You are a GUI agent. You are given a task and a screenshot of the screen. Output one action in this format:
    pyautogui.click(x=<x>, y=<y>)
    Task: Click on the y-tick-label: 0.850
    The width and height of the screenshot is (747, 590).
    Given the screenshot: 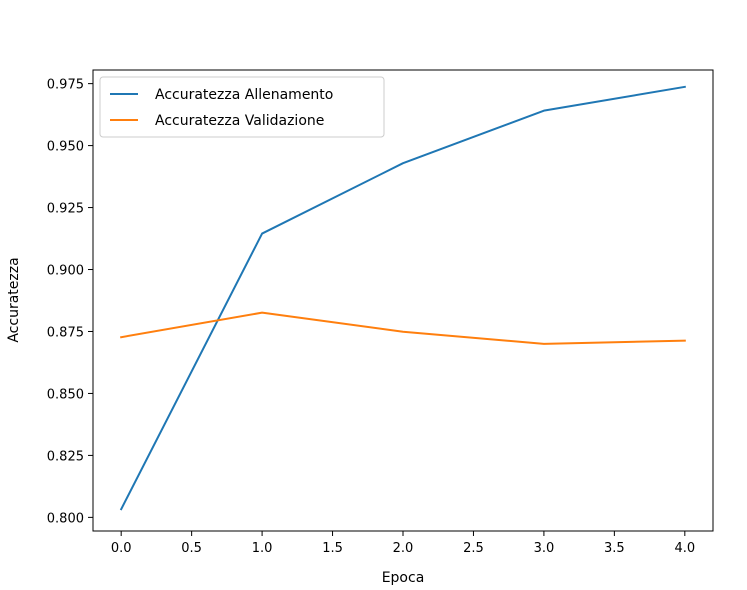 What is the action you would take?
    pyautogui.click(x=65, y=394)
    